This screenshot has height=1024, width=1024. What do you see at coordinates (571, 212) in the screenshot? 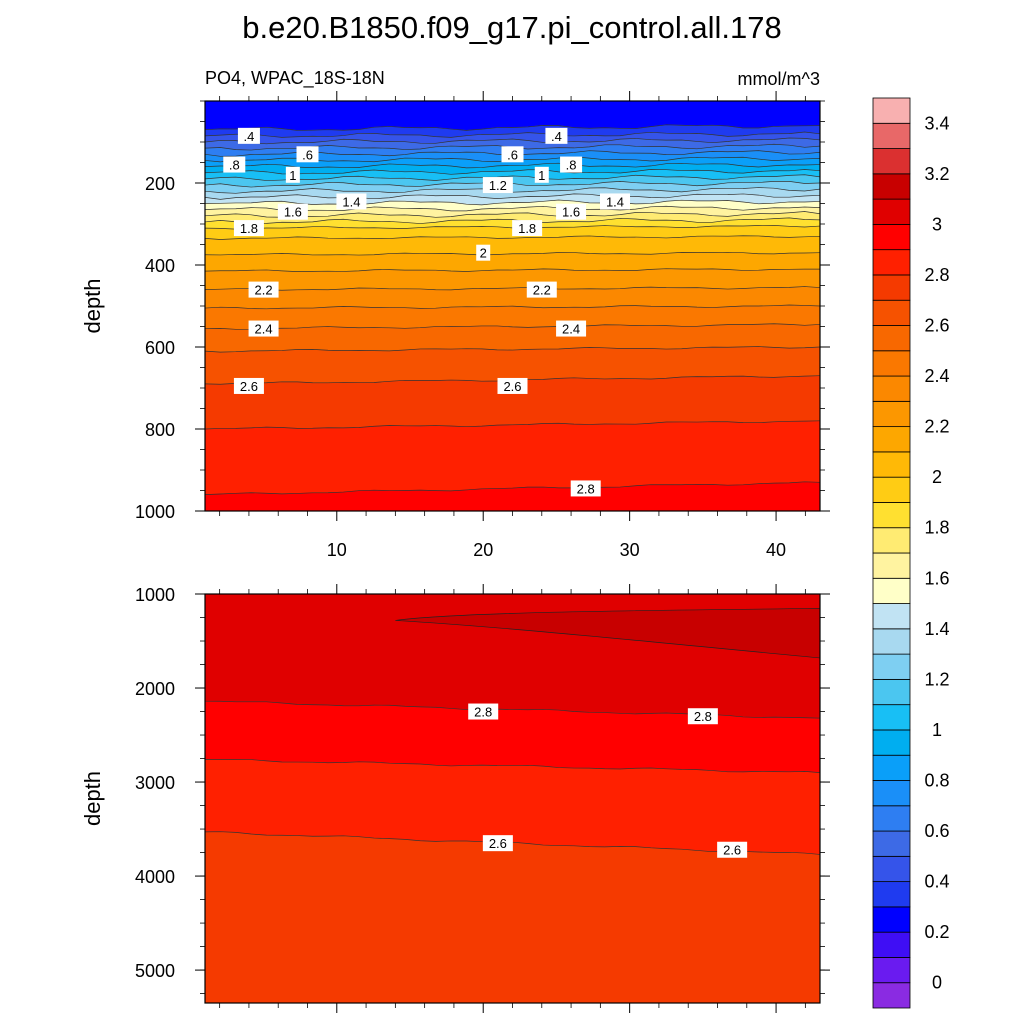
I see `contour-label: 1.6` at bounding box center [571, 212].